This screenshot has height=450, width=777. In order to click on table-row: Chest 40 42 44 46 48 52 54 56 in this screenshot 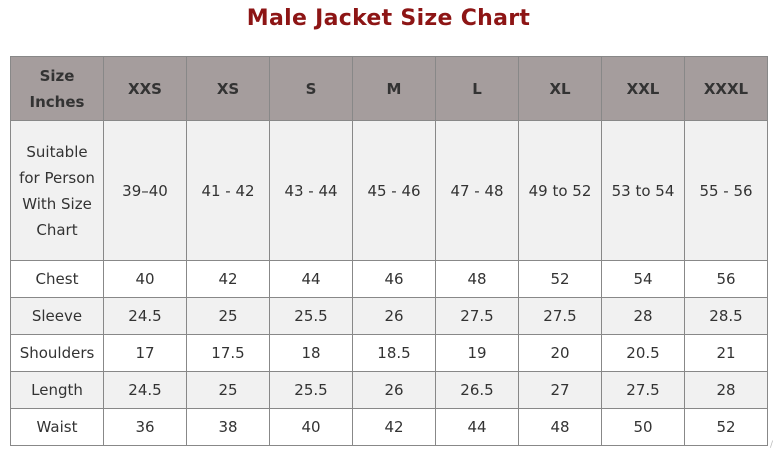, I will do `click(389, 279)`.